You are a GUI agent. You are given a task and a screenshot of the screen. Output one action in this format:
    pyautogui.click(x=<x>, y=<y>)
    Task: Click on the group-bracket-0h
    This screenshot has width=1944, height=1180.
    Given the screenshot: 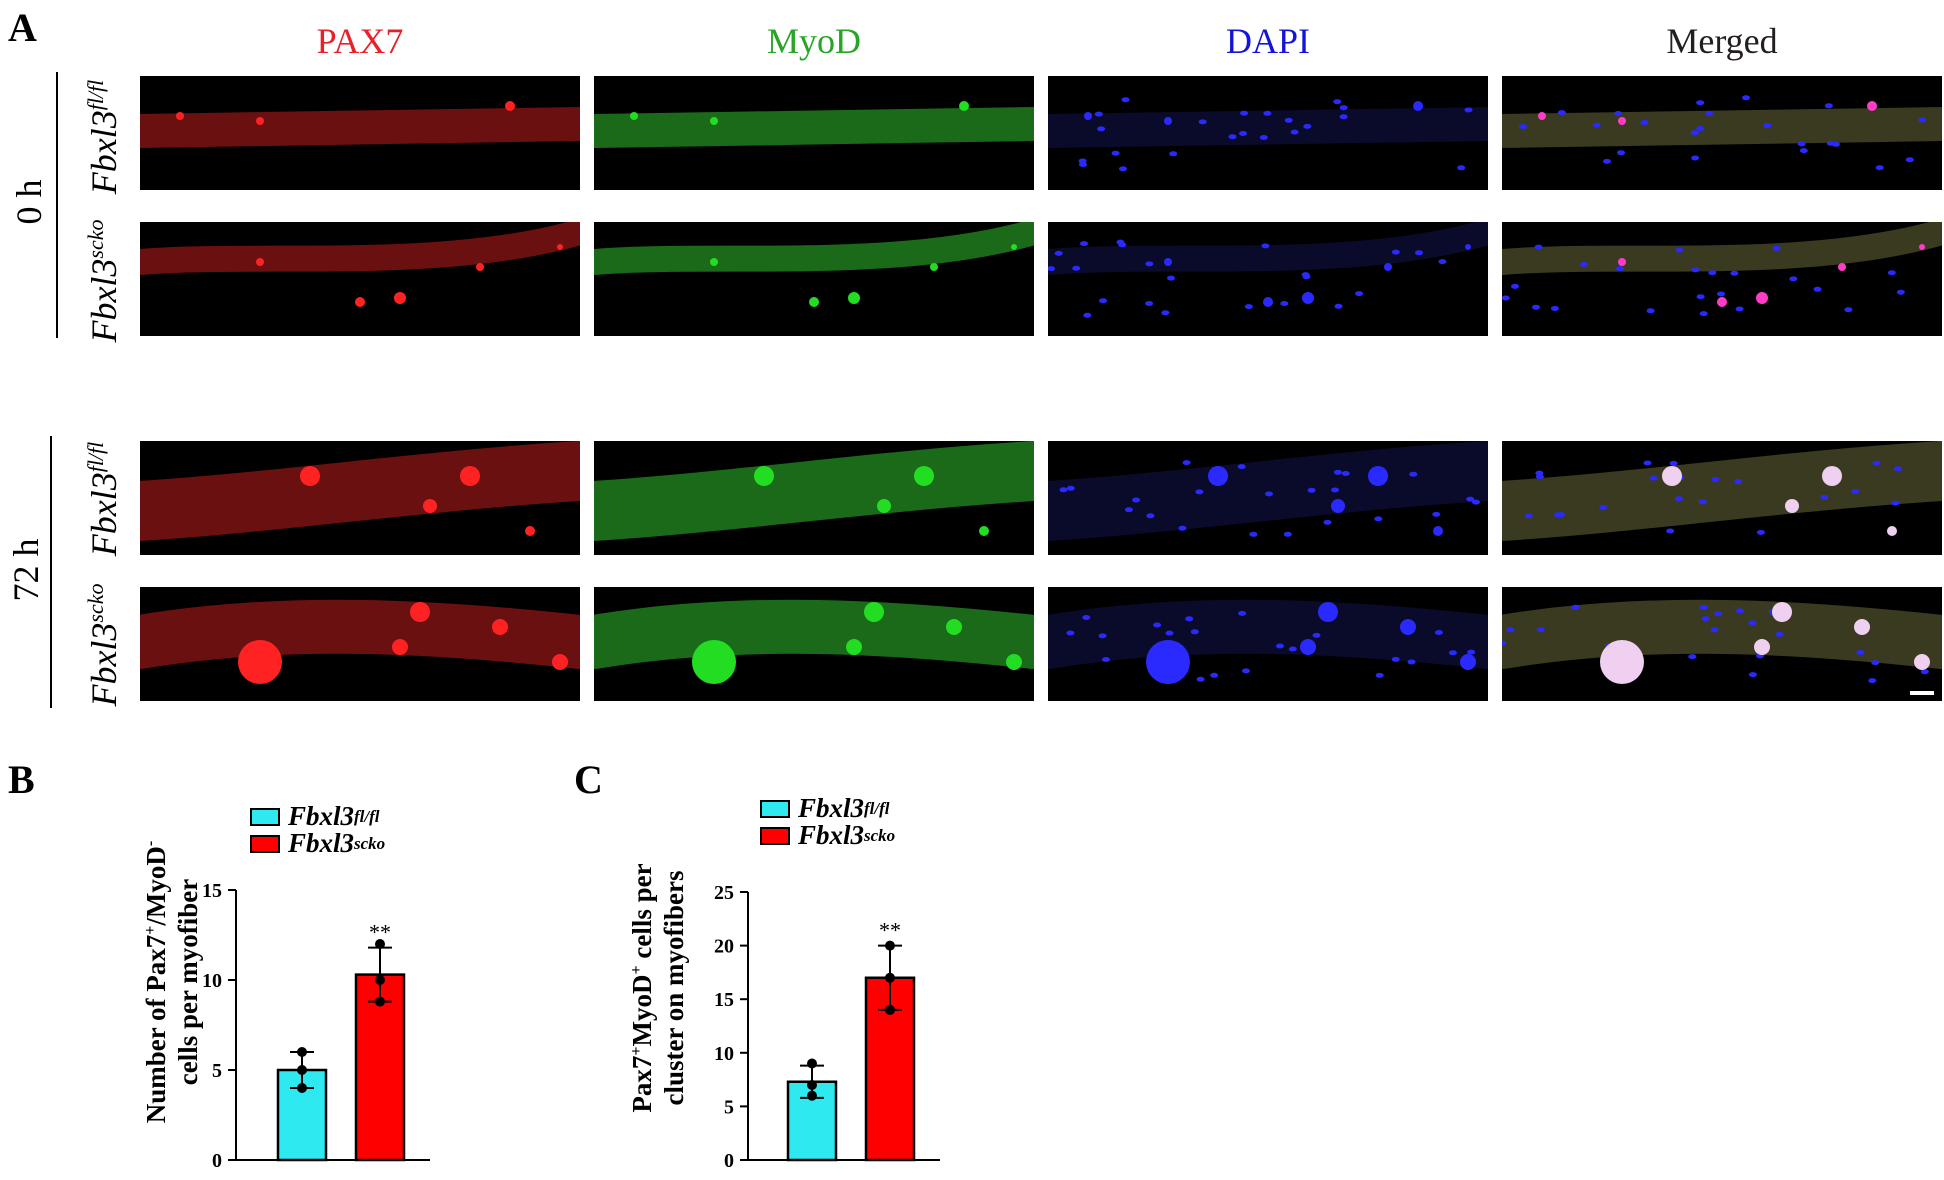 What is the action you would take?
    pyautogui.click(x=57, y=205)
    